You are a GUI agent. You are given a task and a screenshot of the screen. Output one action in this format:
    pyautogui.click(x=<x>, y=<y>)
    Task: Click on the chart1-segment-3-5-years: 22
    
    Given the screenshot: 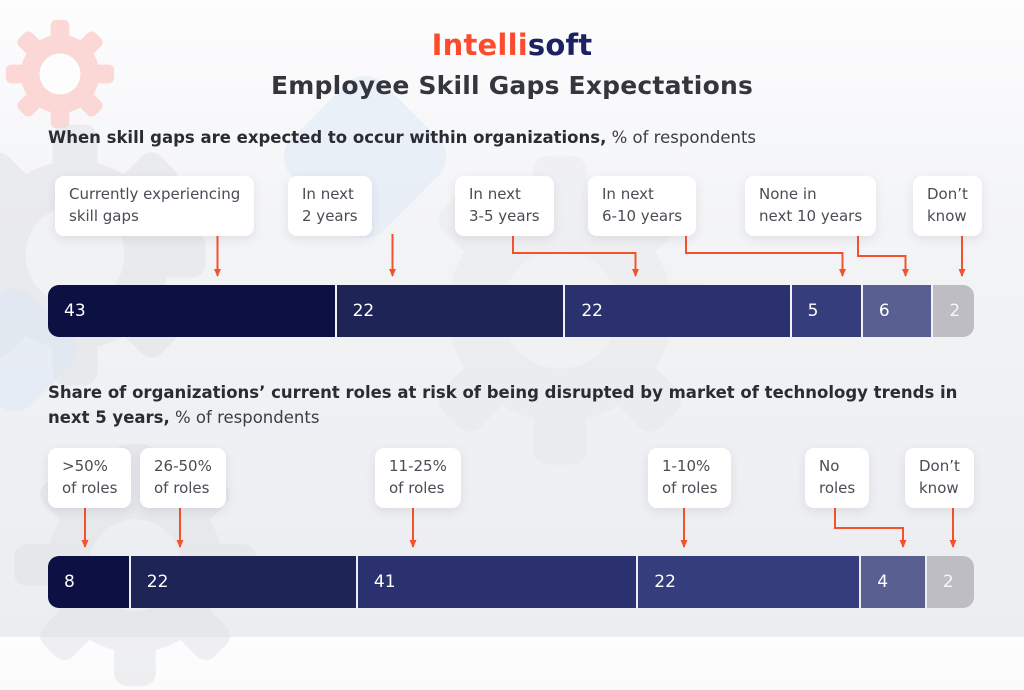 What is the action you would take?
    pyautogui.click(x=677, y=311)
    